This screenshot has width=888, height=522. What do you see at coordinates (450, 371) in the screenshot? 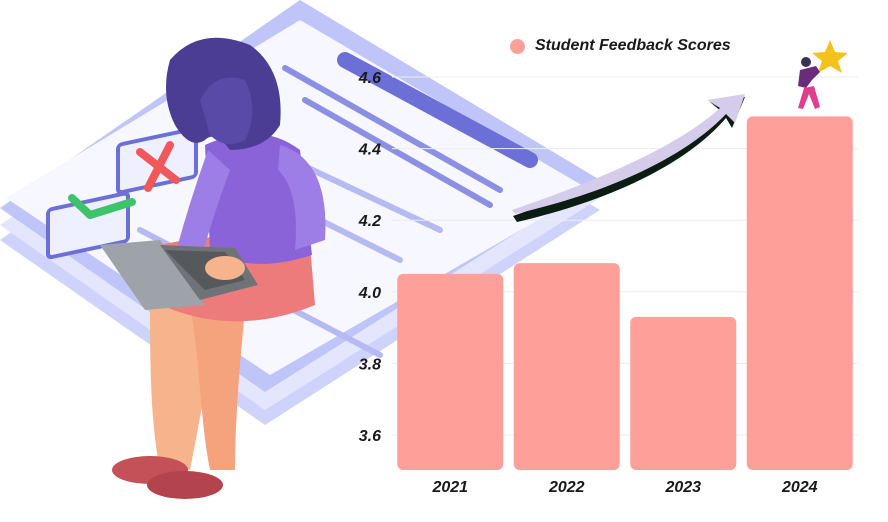
I see `bar-2021` at bounding box center [450, 371].